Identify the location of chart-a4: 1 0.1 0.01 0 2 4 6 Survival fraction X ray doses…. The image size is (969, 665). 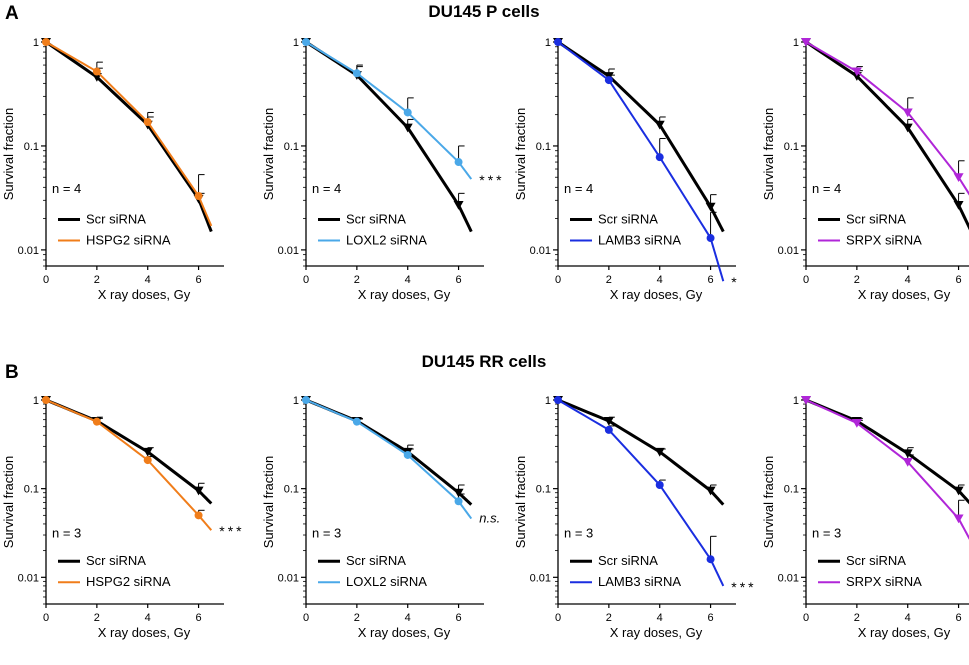
(865, 169).